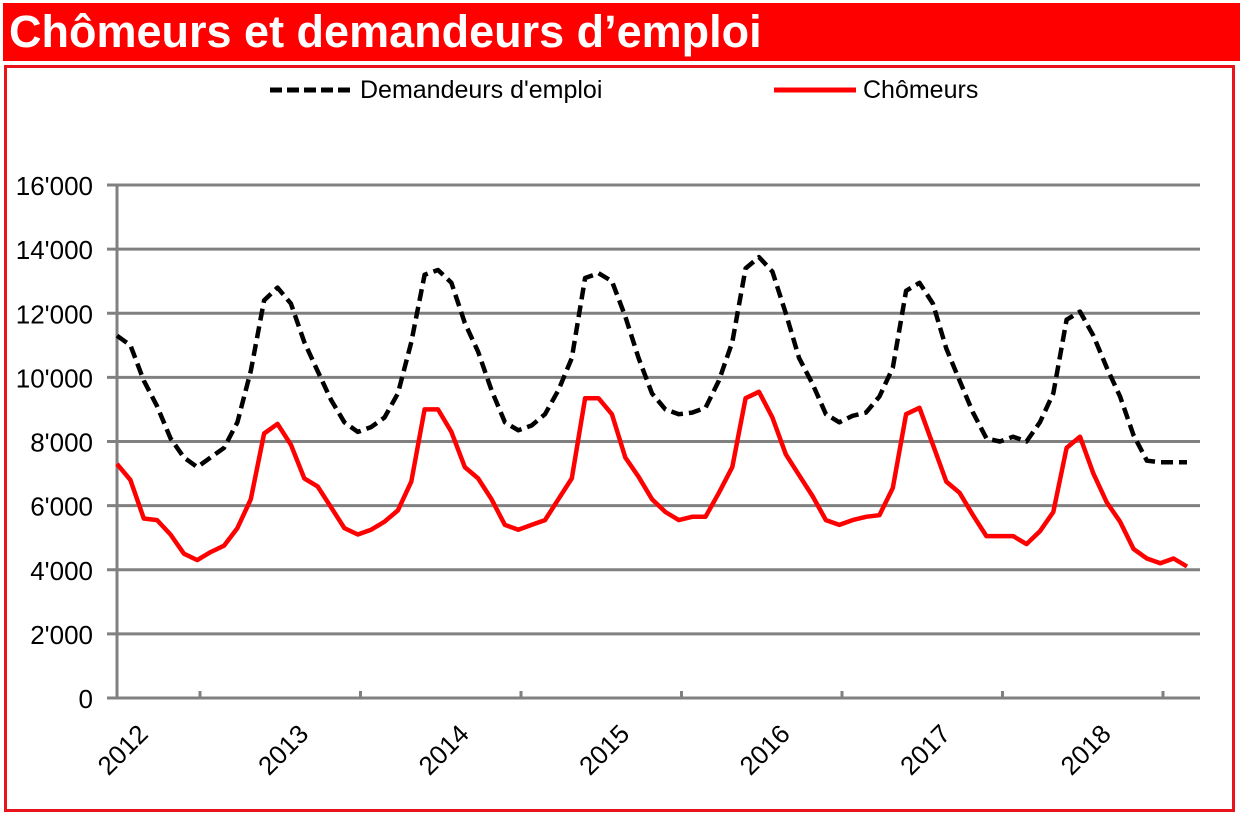 The height and width of the screenshot is (820, 1244). Describe the element at coordinates (61, 635) in the screenshot. I see `y-tick-label: 2'000` at that location.